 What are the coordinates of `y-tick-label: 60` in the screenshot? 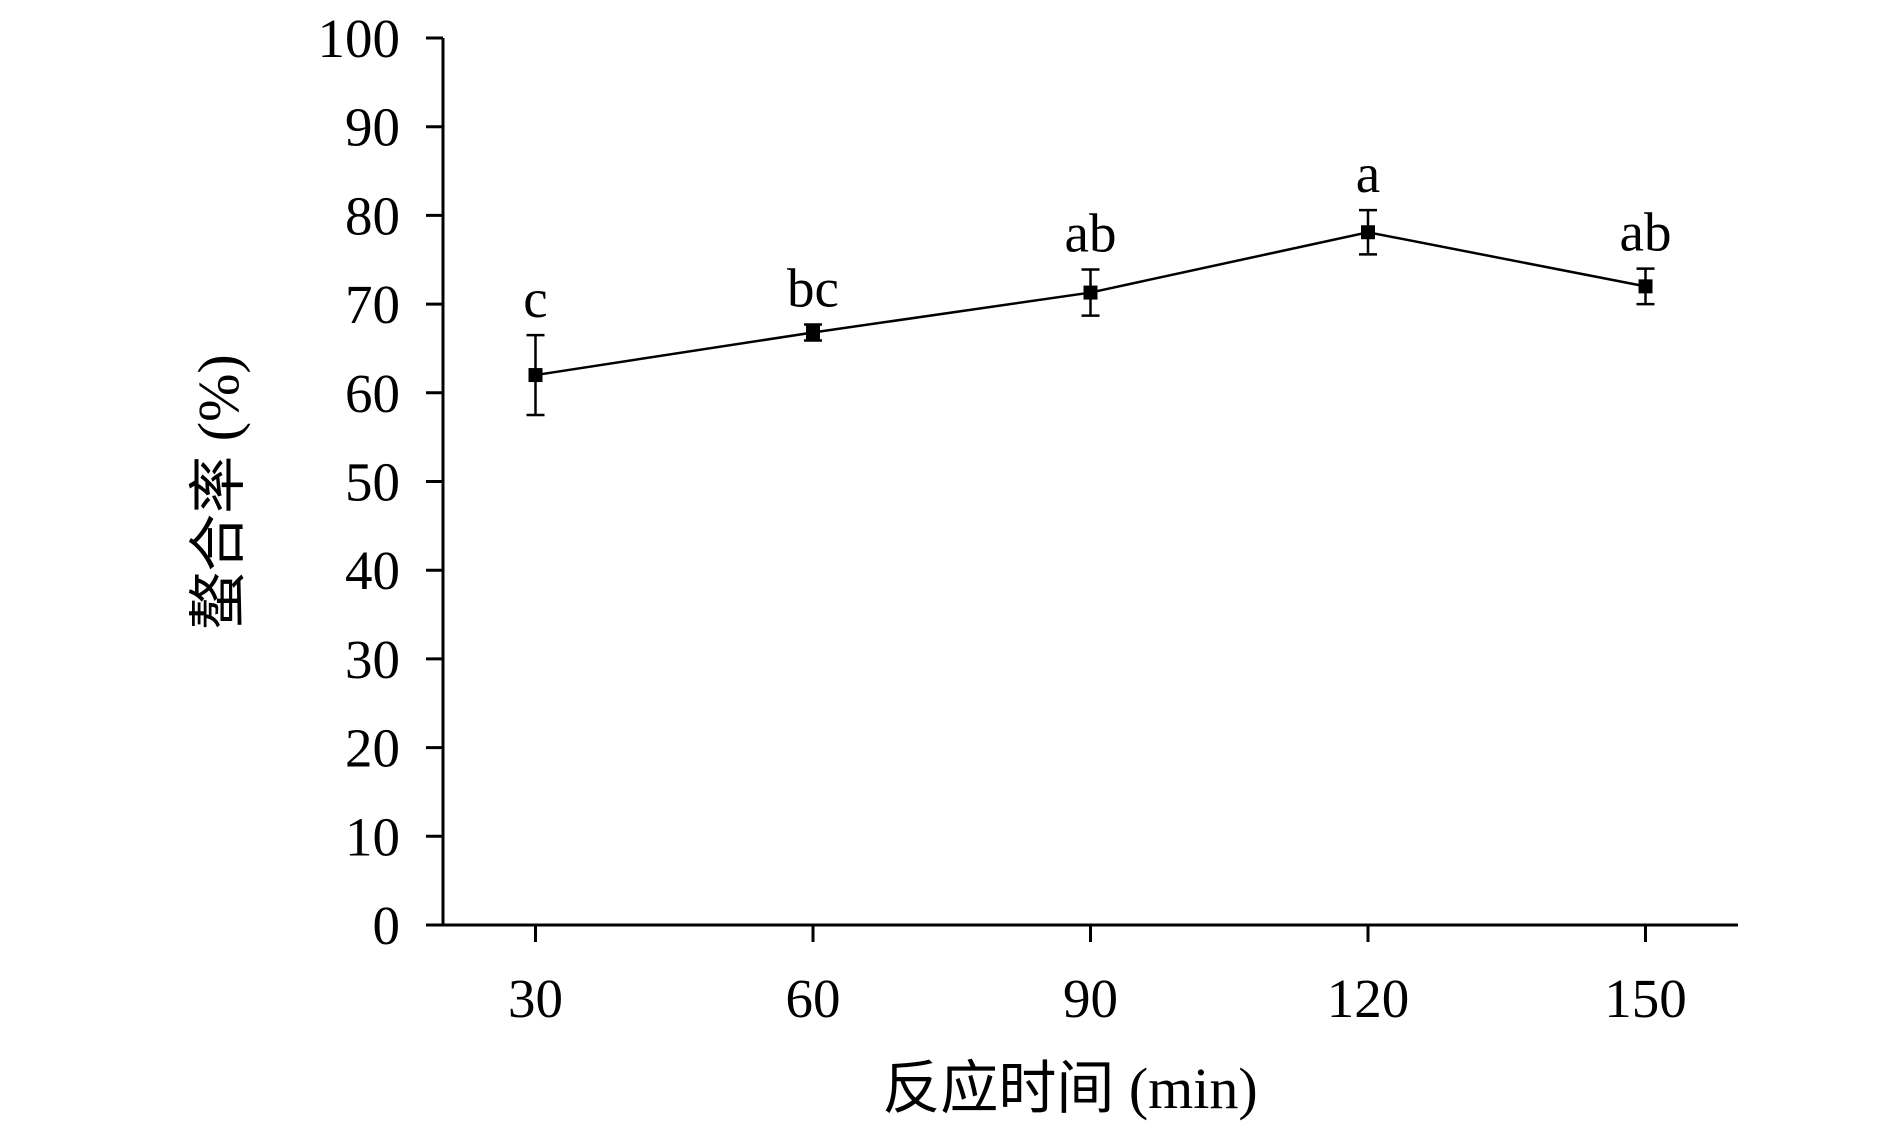 It's located at (372, 393).